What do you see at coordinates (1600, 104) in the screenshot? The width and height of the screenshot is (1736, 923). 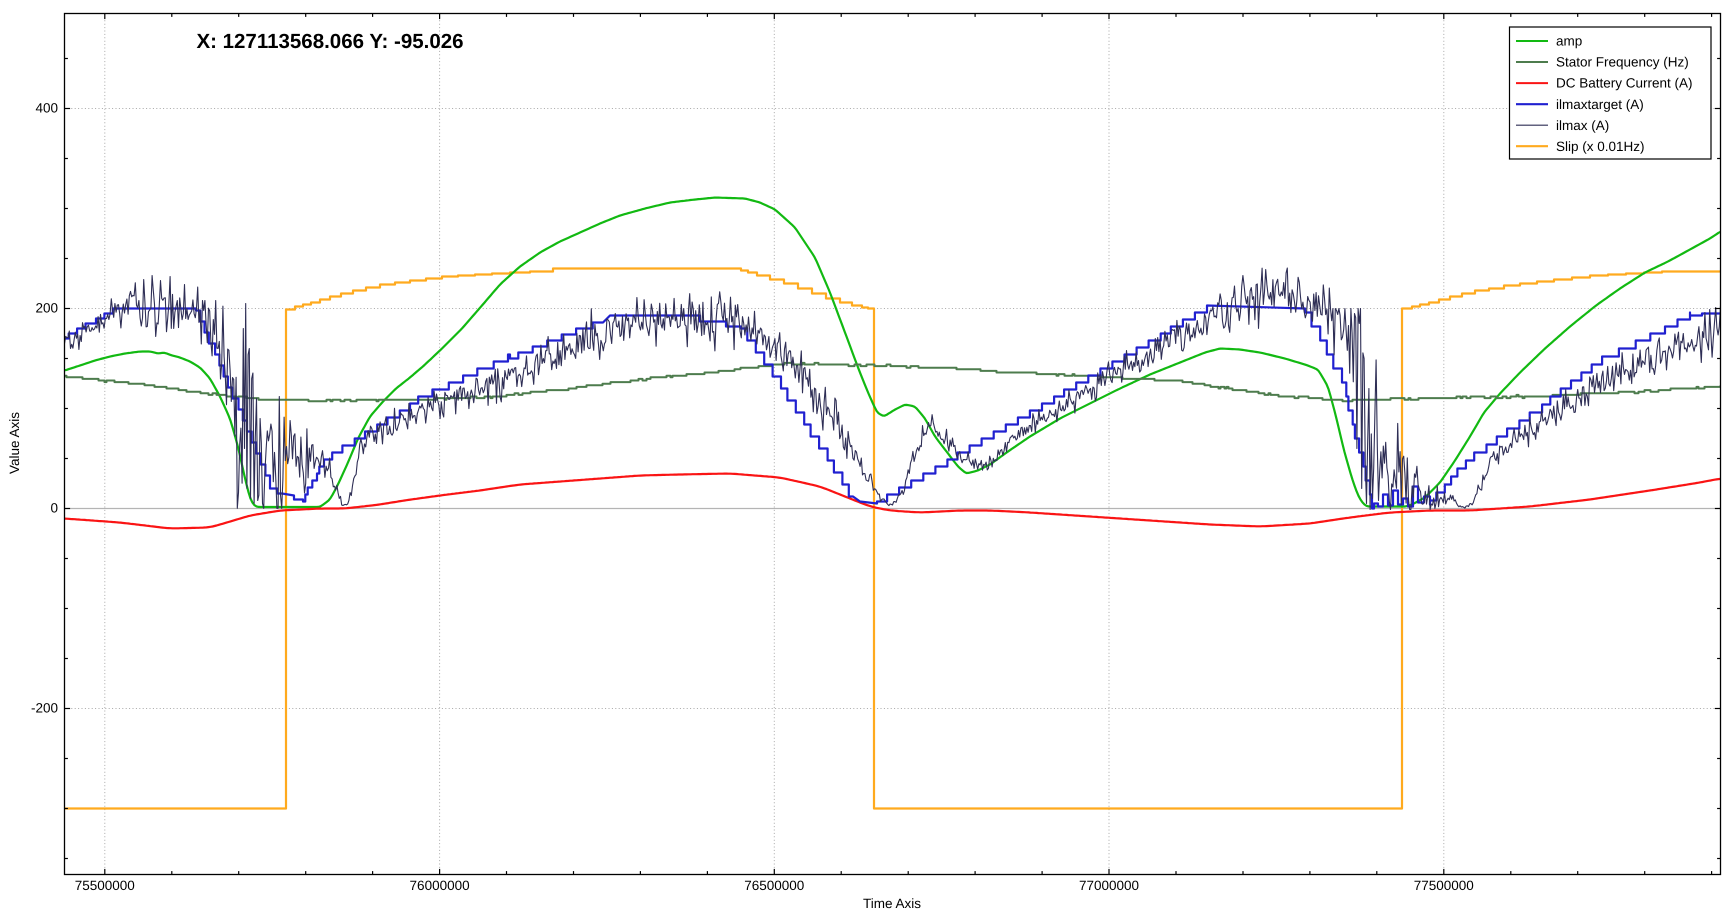 I see `svg-text: ilmaxtarget (A)` at bounding box center [1600, 104].